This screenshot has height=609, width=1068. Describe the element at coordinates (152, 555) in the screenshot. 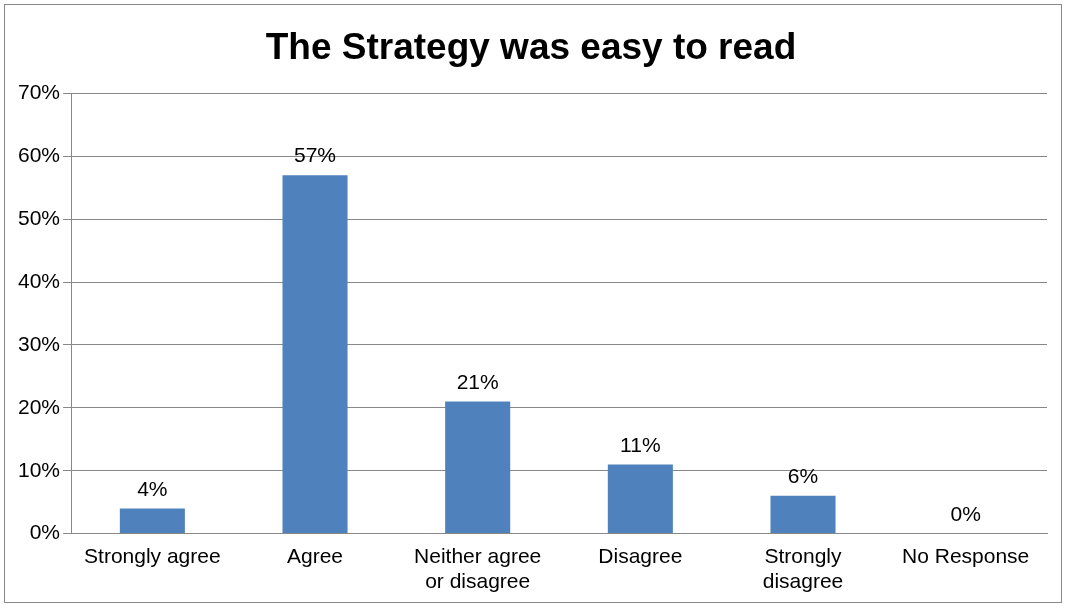

I see `x-tick-label: Strongly agree` at that location.